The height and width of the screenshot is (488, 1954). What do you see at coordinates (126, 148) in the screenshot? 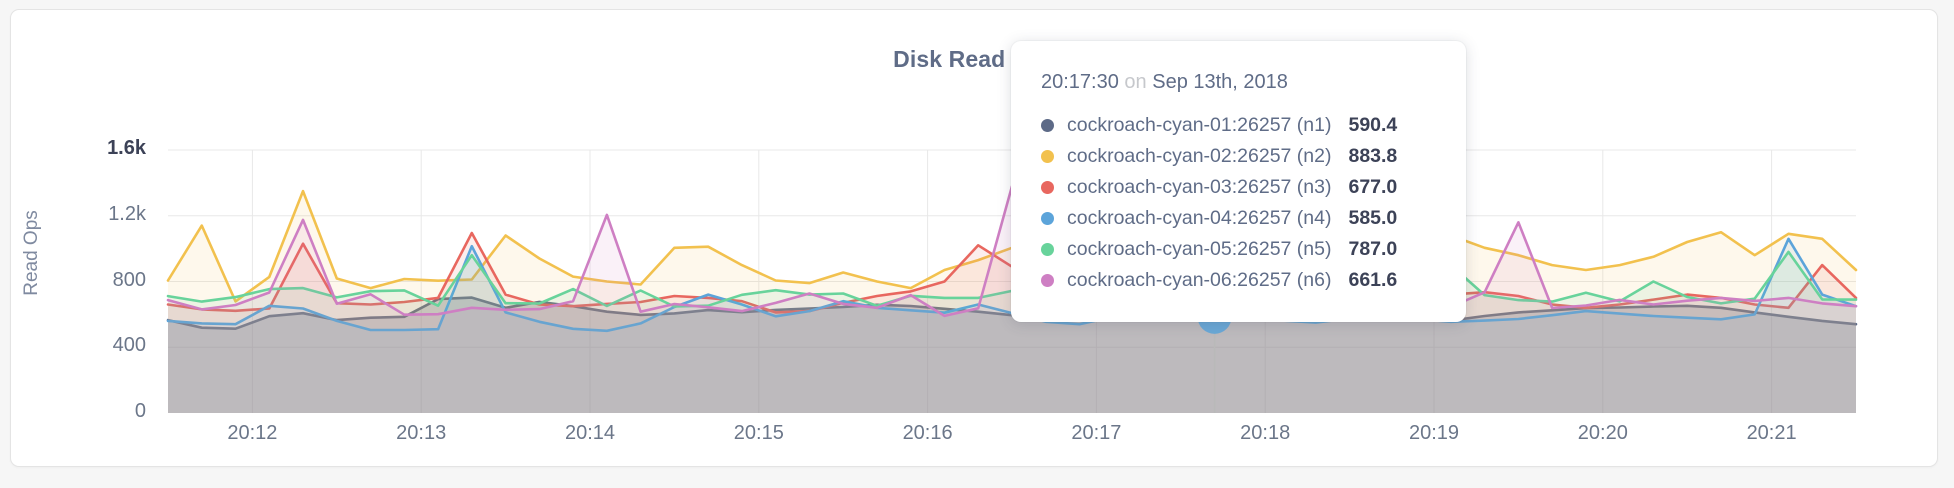
I see `y-tick-label: 1.6k` at bounding box center [126, 148].